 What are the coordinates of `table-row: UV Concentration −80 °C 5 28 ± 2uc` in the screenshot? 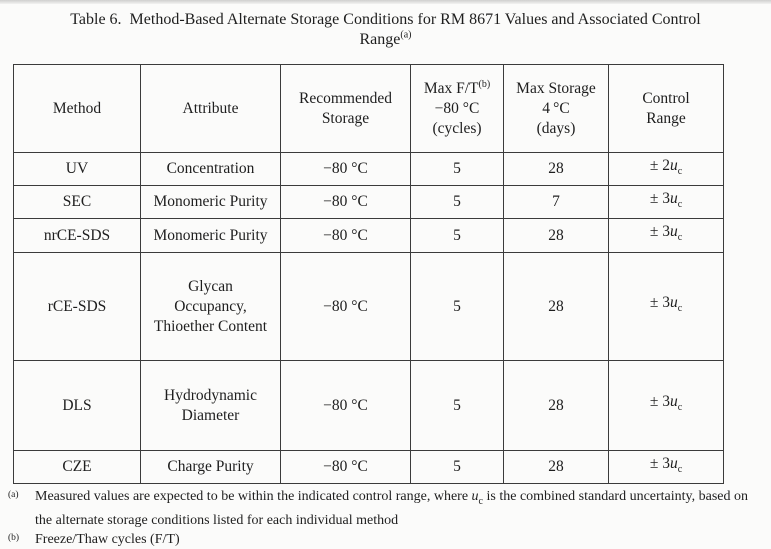 It's located at (368, 169).